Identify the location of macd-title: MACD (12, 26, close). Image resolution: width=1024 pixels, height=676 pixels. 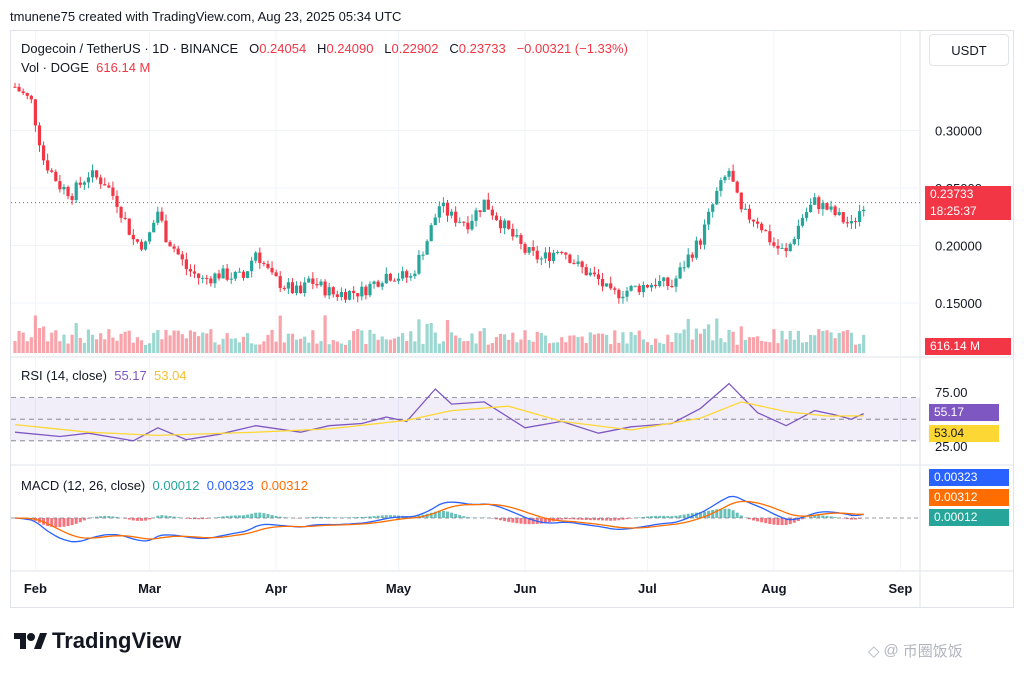
(83, 485).